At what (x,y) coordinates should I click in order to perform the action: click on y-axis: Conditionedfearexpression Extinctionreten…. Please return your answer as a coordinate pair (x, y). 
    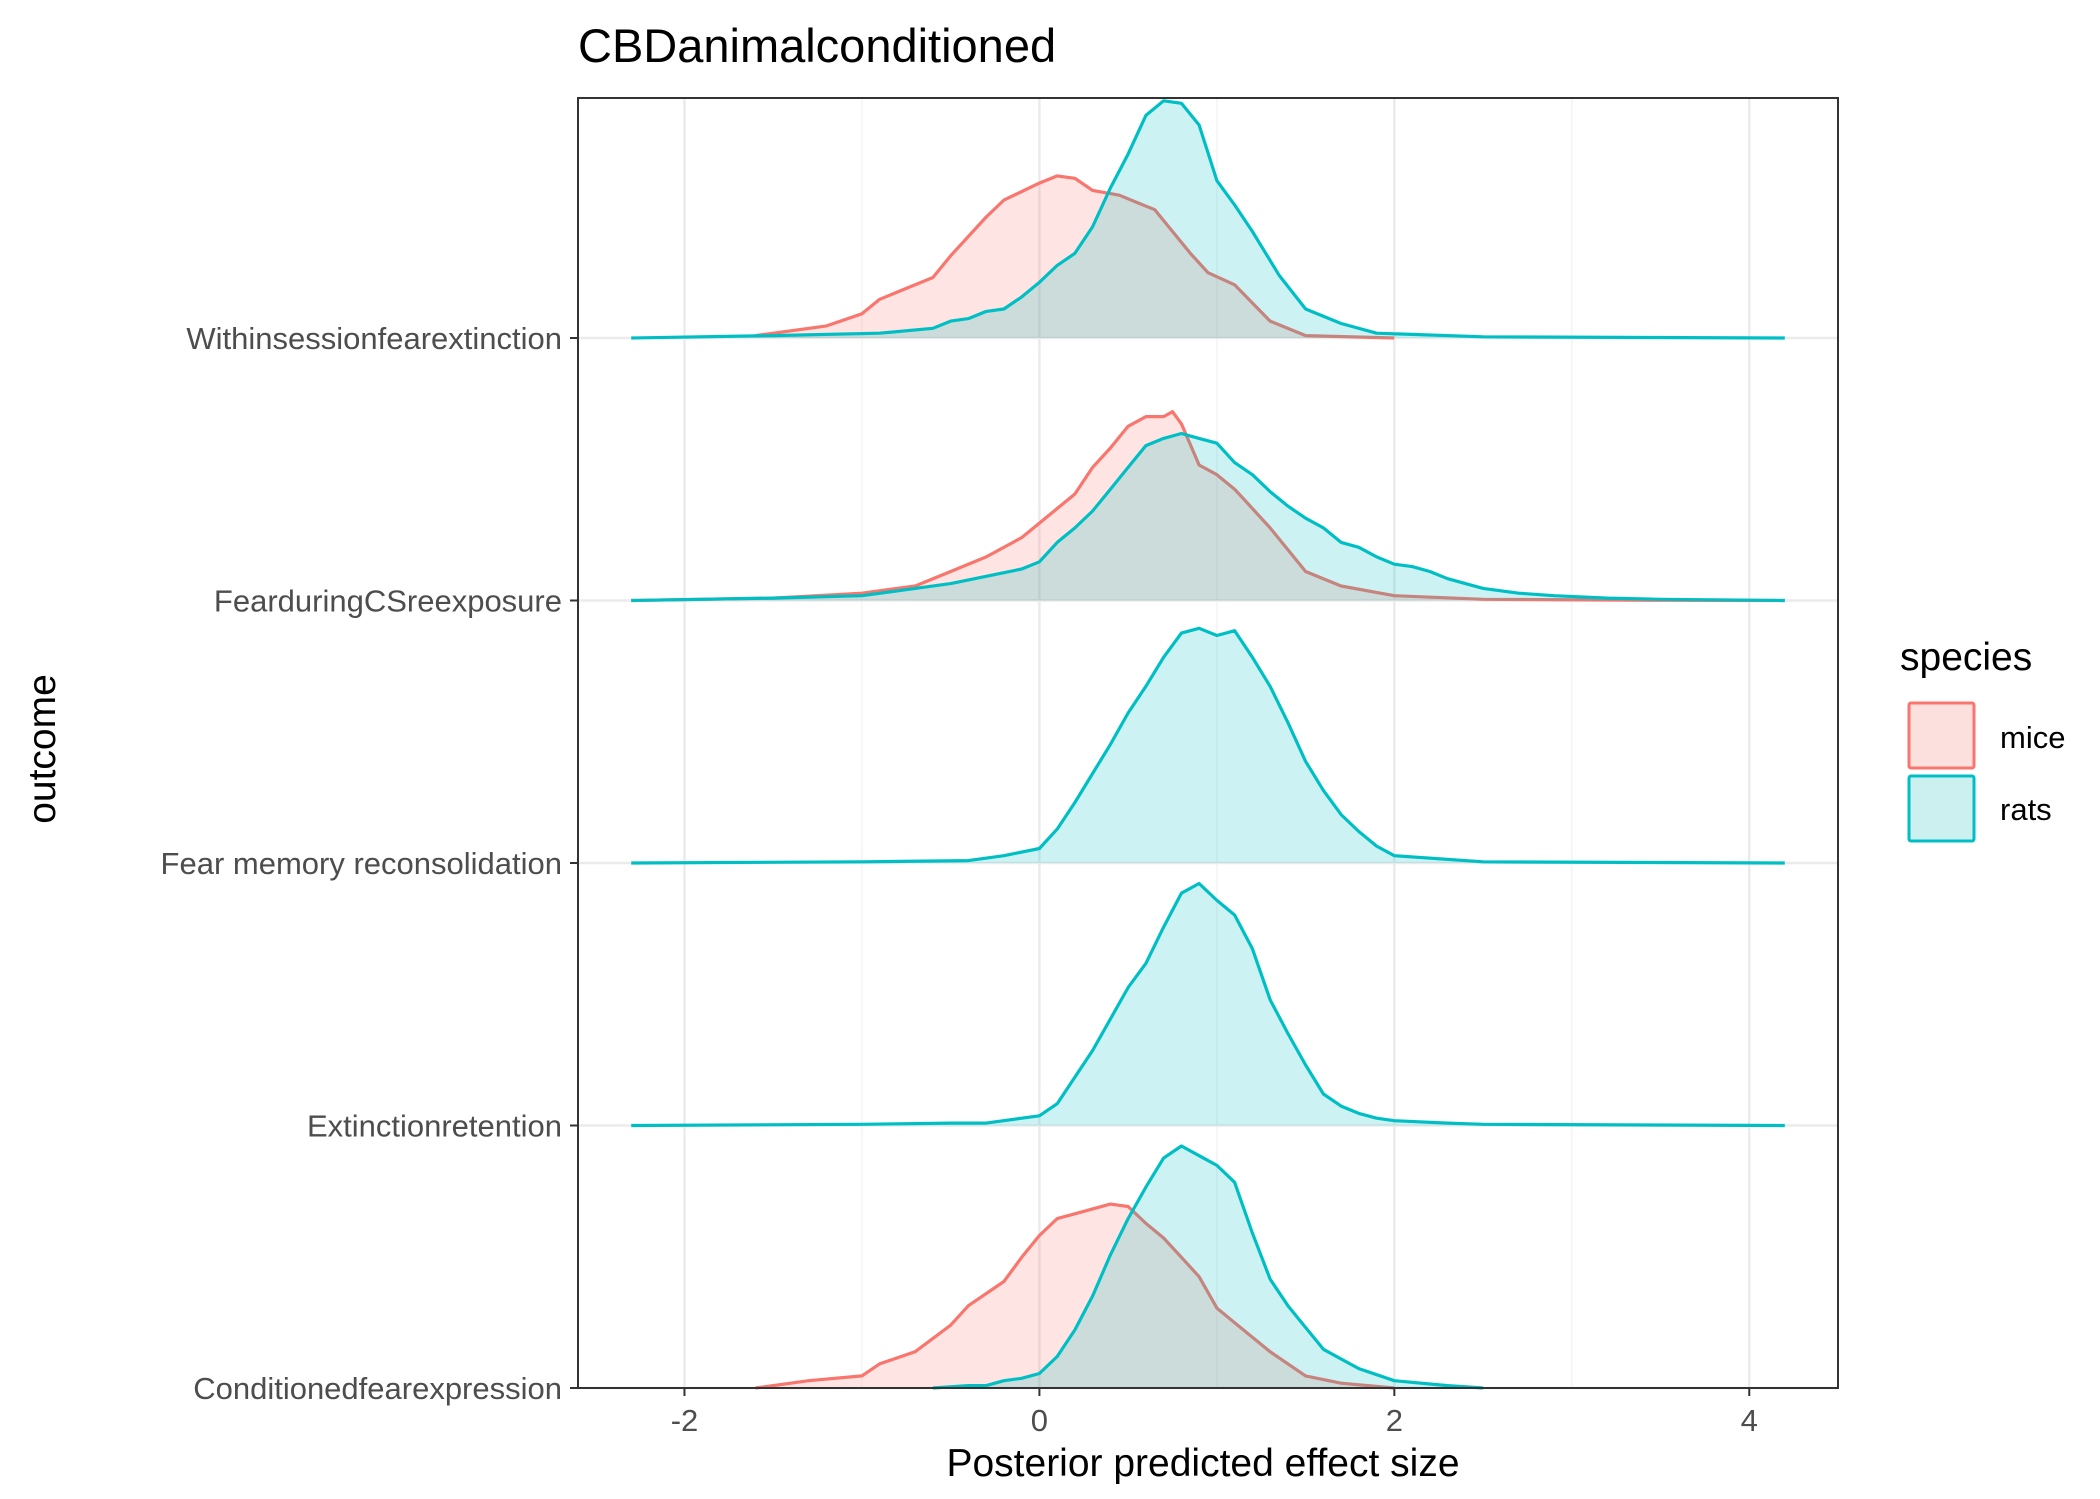
    Looking at the image, I should click on (369, 863).